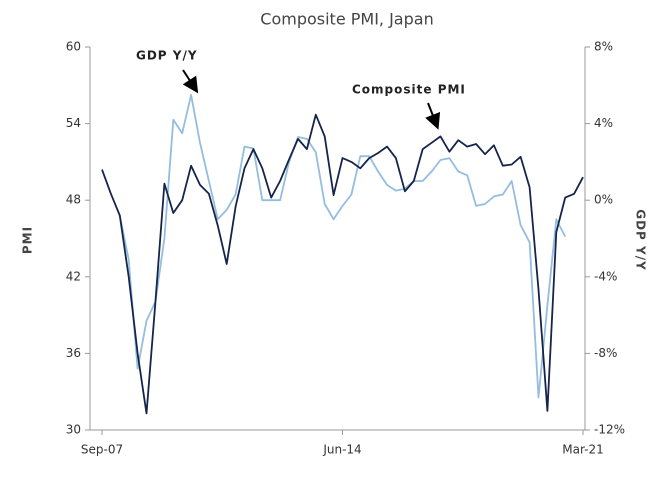 Image resolution: width=671 pixels, height=477 pixels. Describe the element at coordinates (73, 123) in the screenshot. I see `y-tick-label: 54` at that location.